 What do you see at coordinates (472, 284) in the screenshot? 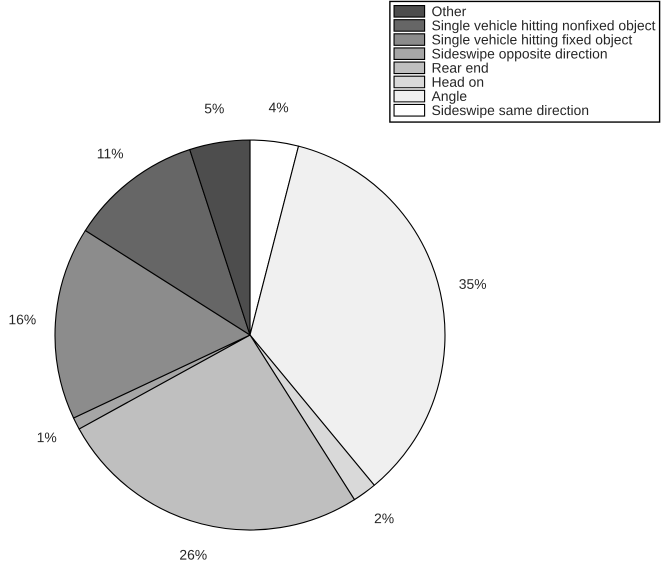
I see `data-label: 35%` at bounding box center [472, 284].